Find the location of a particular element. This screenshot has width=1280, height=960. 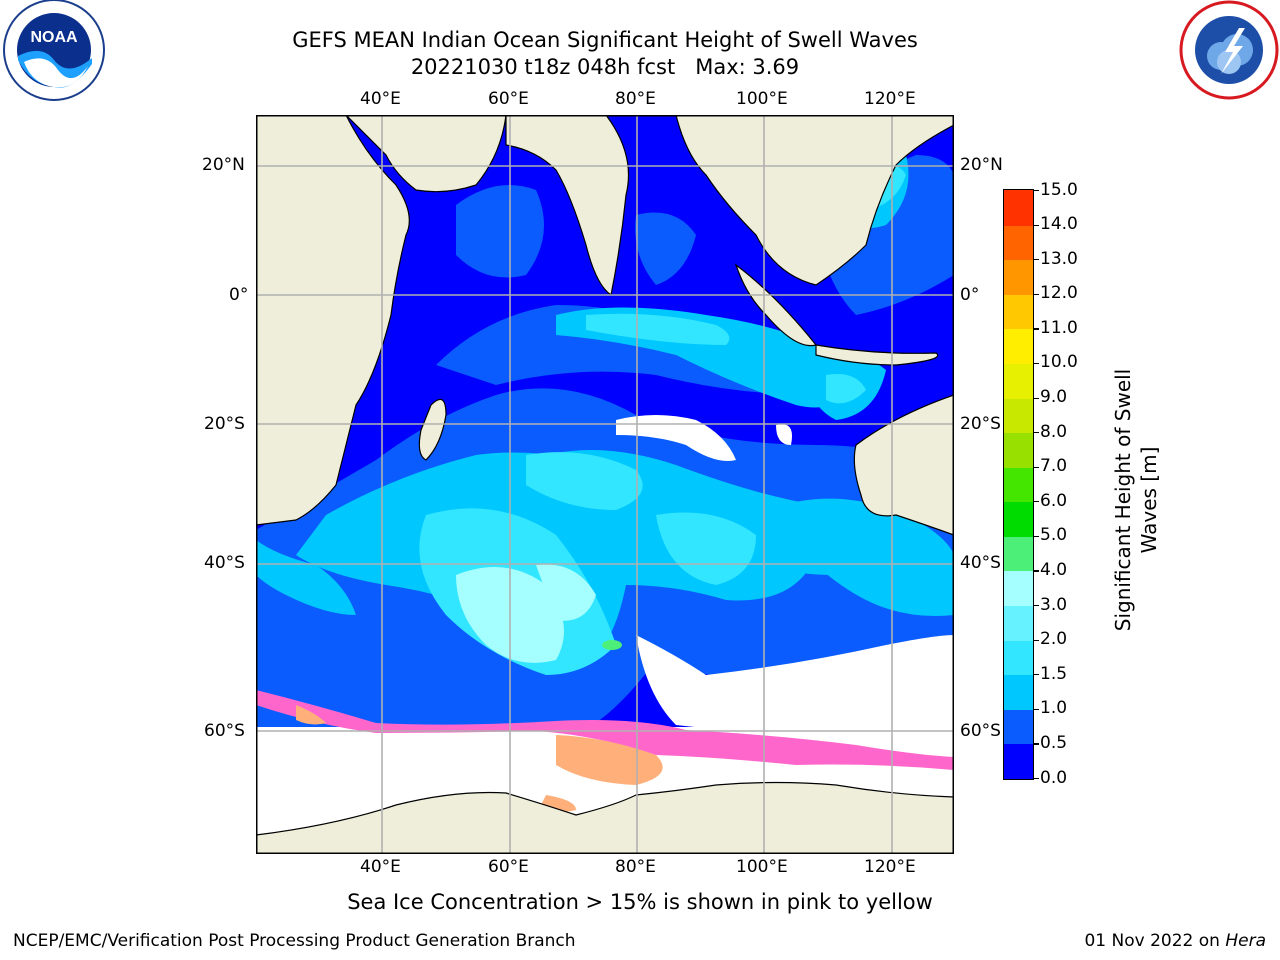

lon-tick-bottom-40e: 40°E is located at coordinates (380, 867).